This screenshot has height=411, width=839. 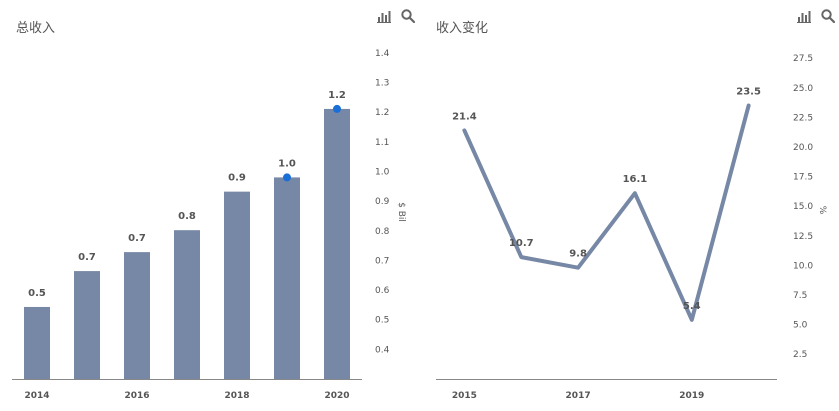 I want to click on y-tick-label: 15.0, so click(x=803, y=207).